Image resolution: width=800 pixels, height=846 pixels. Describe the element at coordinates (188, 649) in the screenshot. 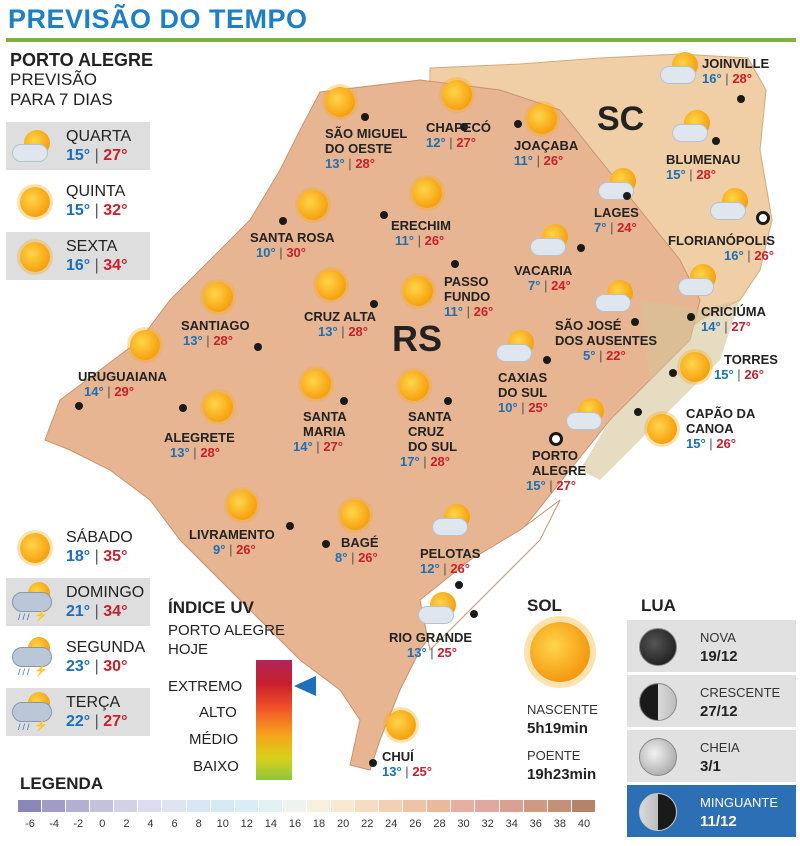

I see `uv-day: HOJE` at that location.